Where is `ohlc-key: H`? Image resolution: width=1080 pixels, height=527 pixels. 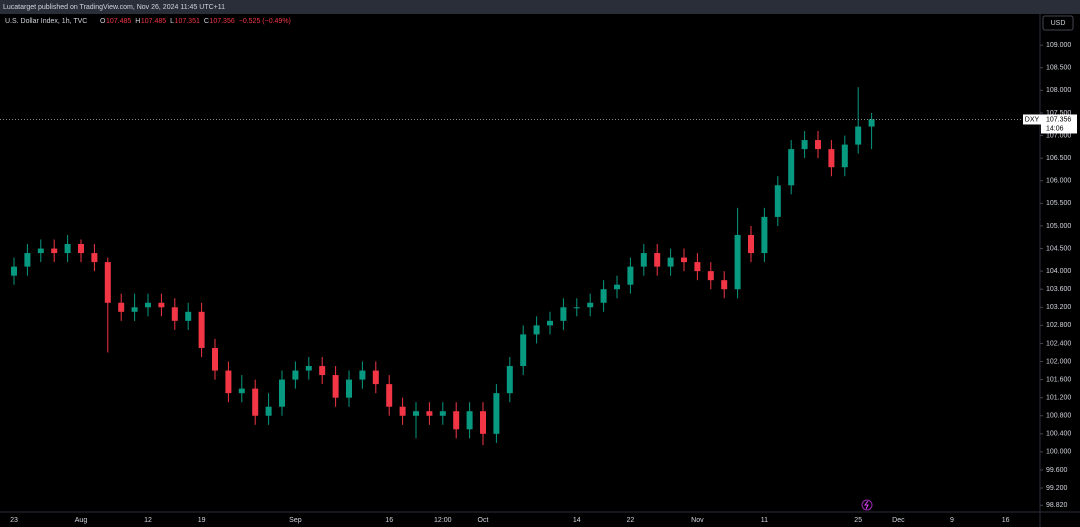 ohlc-key: H is located at coordinates (137, 21).